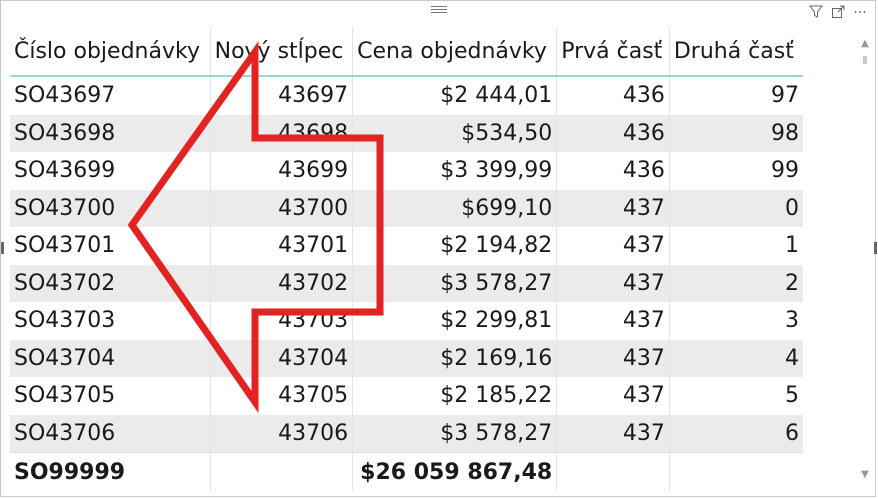 The height and width of the screenshot is (499, 878). What do you see at coordinates (860, 13) in the screenshot?
I see `more-options-icon: ···` at bounding box center [860, 13].